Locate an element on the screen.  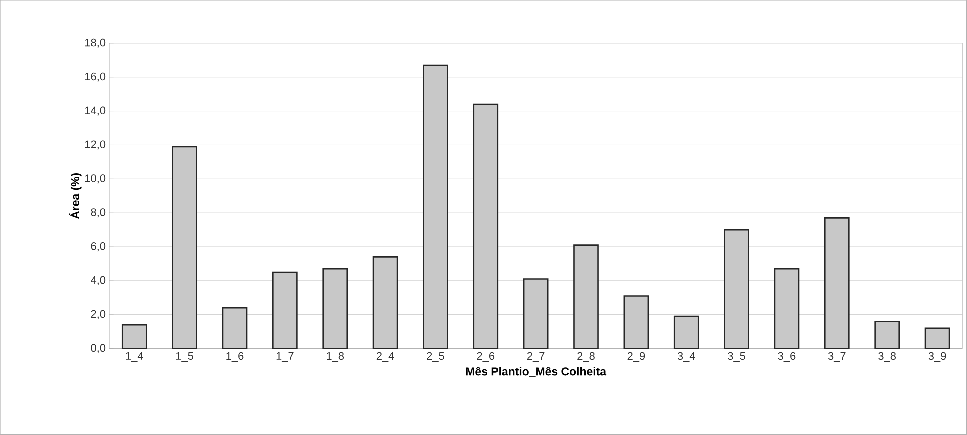
x-tick-label: 3_6 is located at coordinates (787, 357).